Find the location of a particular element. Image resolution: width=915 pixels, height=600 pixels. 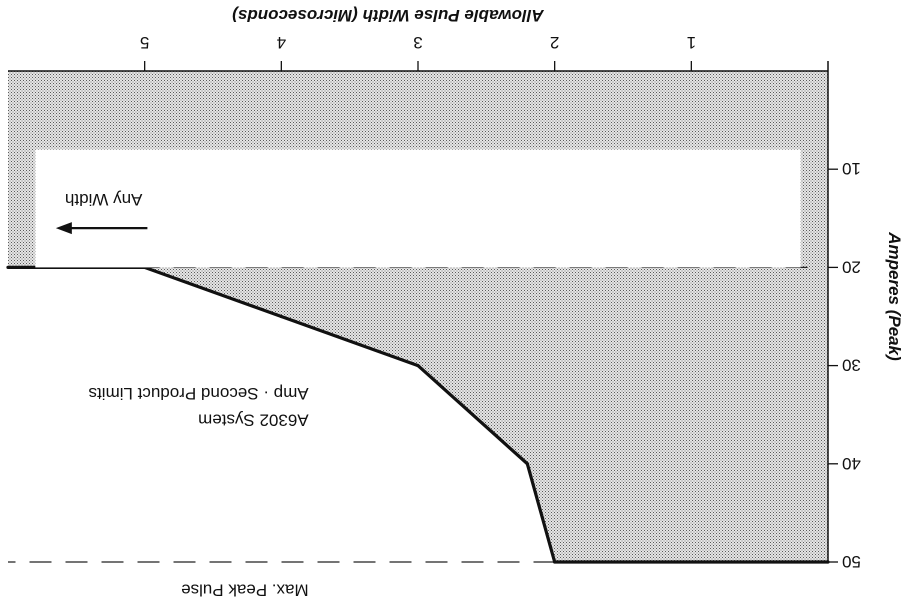

x-tick-label-5: 5 is located at coordinates (144, 42).